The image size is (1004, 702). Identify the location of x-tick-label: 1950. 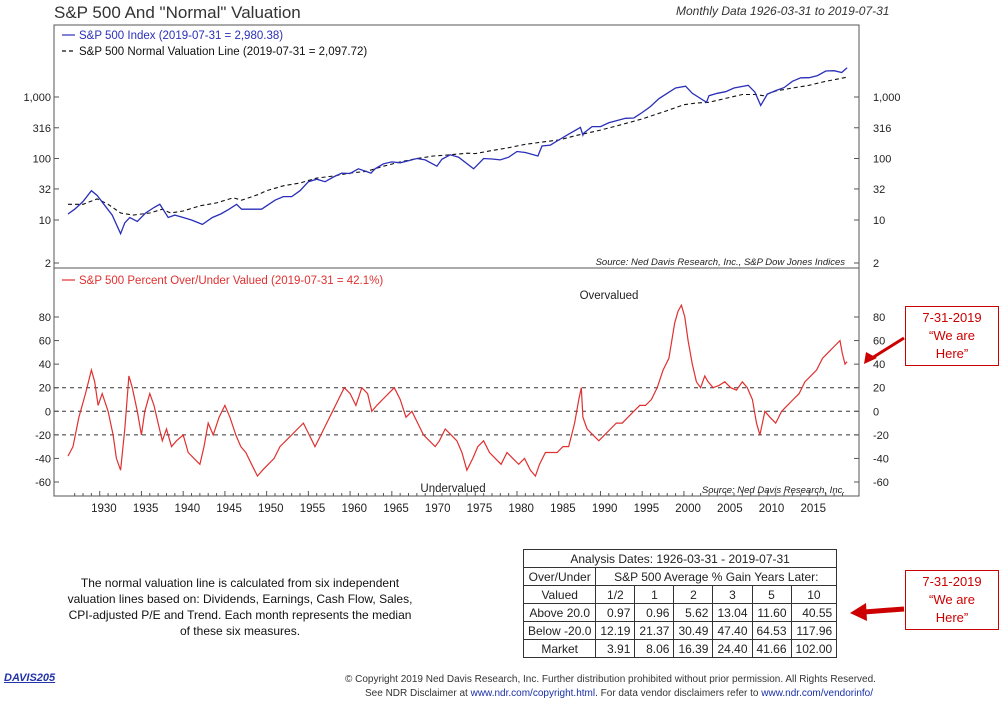
(271, 509).